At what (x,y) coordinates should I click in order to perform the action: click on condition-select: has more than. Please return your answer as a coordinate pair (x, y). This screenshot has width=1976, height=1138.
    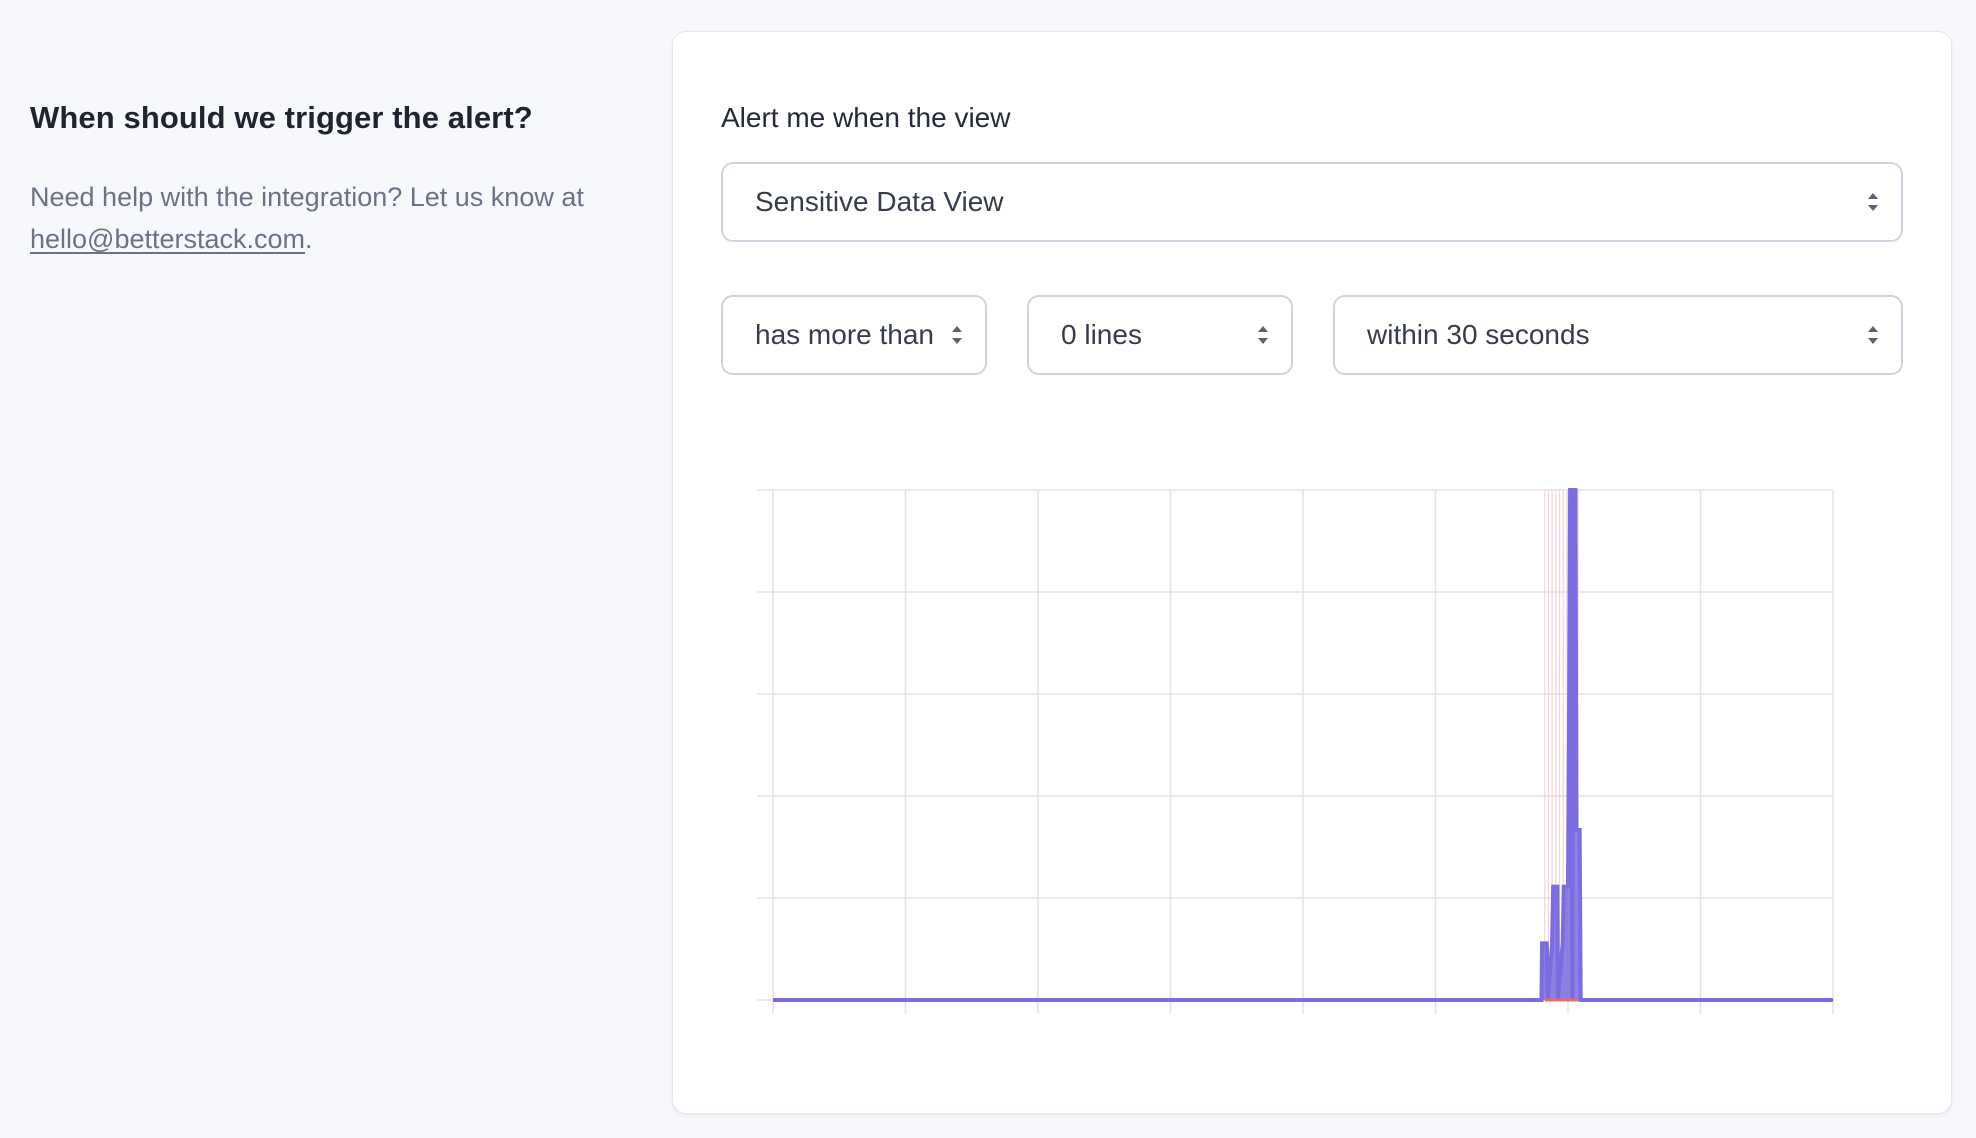
    Looking at the image, I should click on (854, 335).